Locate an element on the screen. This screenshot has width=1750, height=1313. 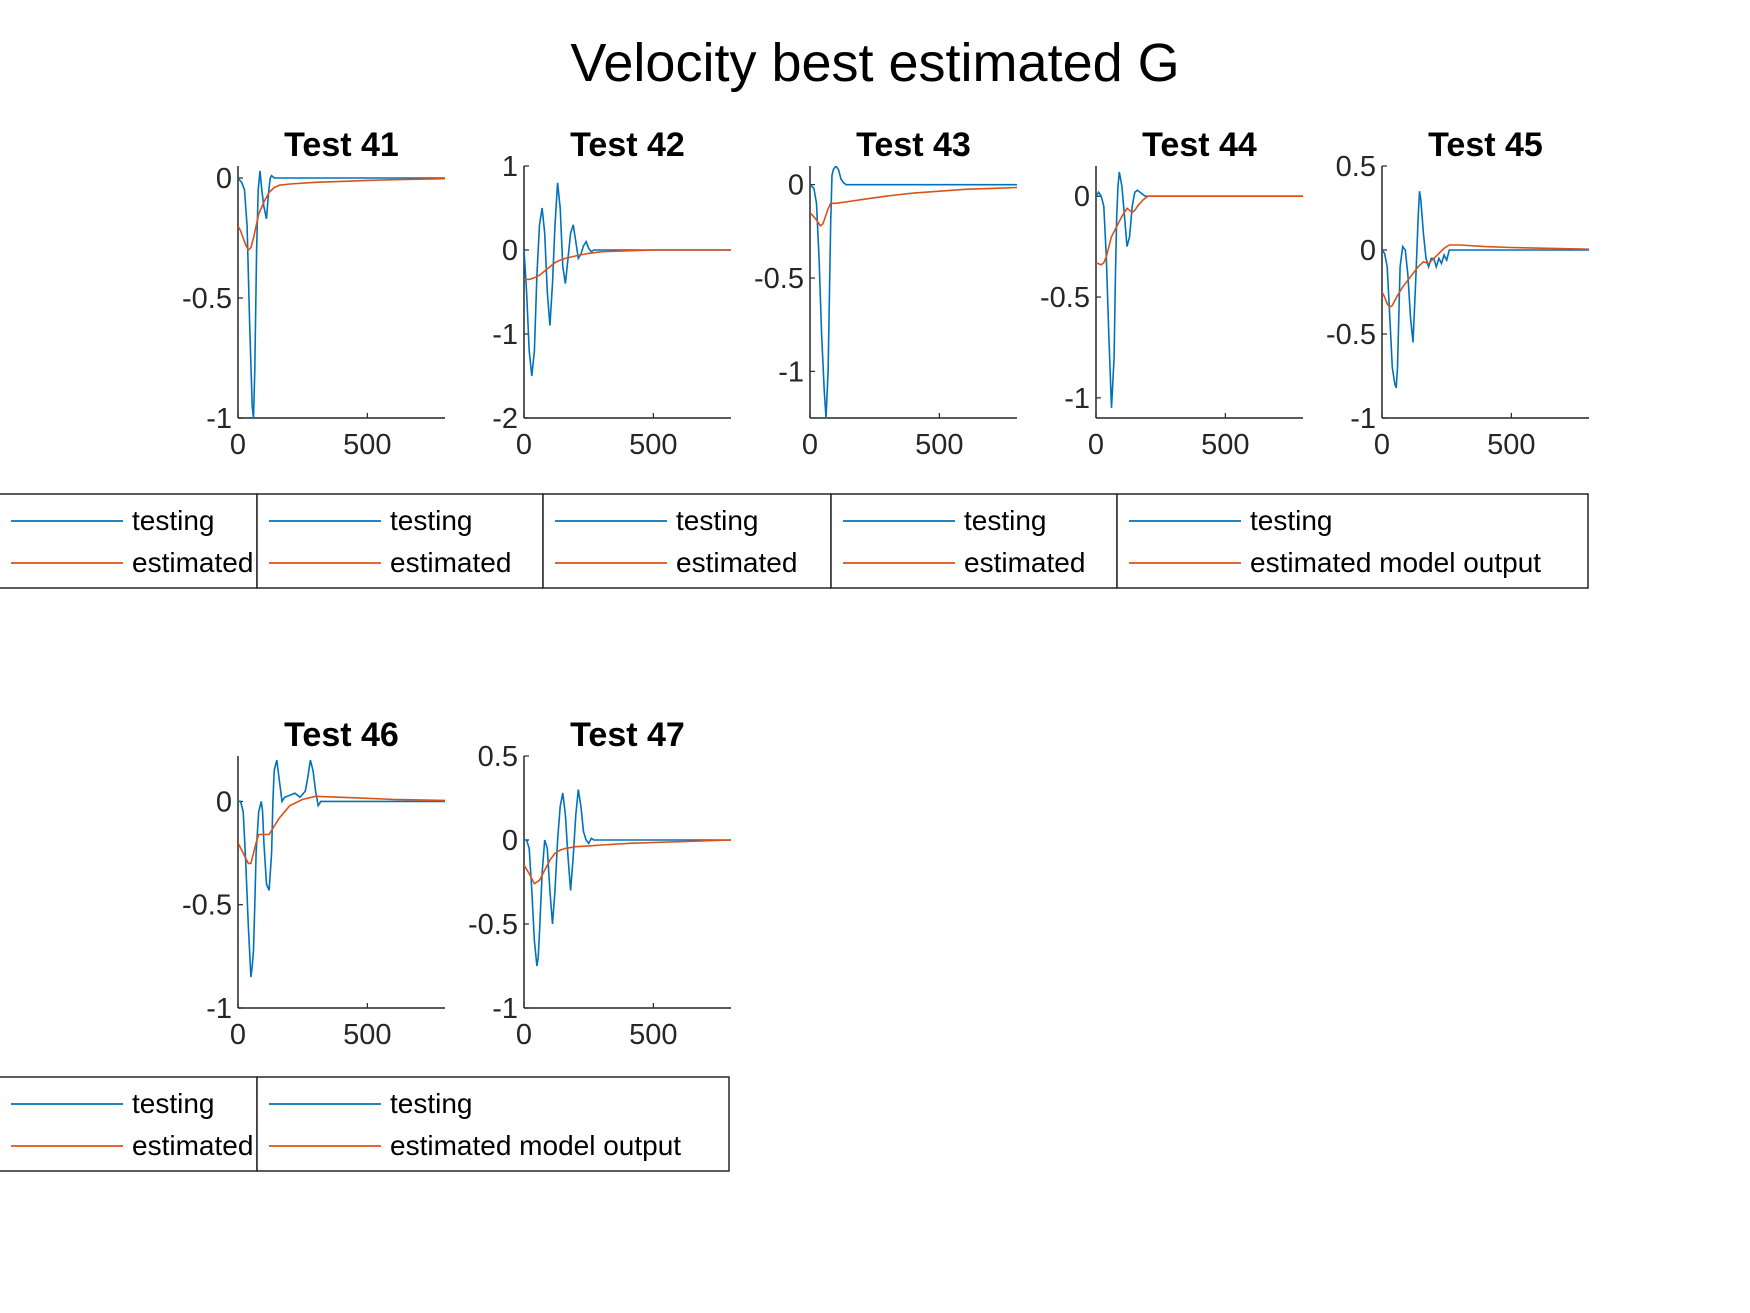
chart-title: Test 43 is located at coordinates (913, 145).